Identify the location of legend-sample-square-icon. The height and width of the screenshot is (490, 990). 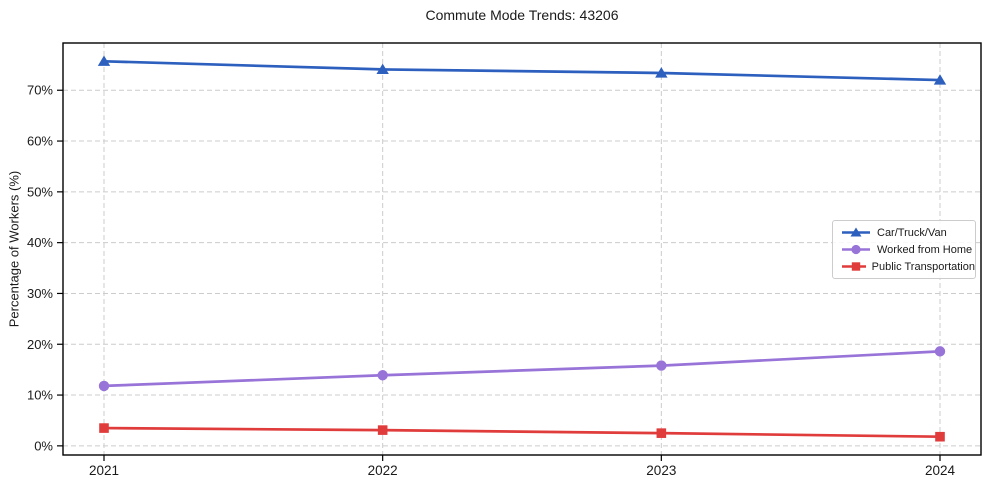
(854, 266).